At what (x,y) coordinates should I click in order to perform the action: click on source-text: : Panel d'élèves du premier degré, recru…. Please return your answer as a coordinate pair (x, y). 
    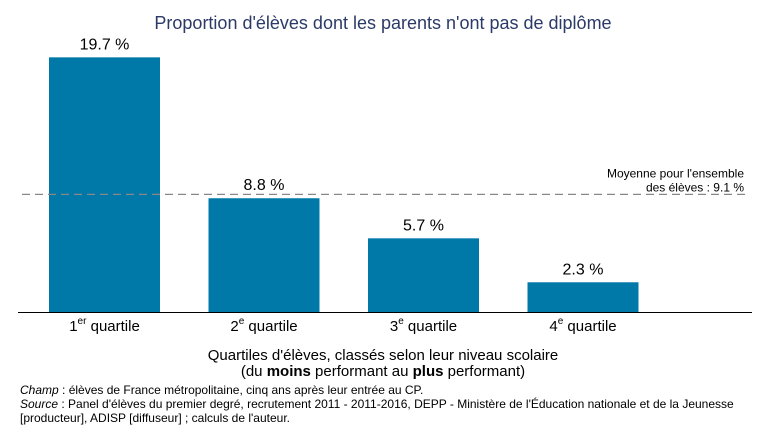
    Looking at the image, I should click on (377, 411).